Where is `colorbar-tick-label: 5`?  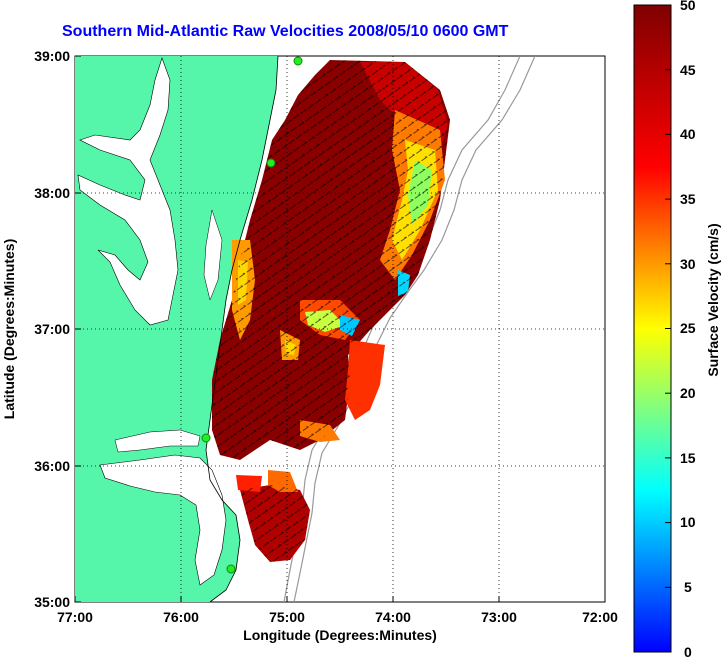 colorbar-tick-label: 5 is located at coordinates (688, 587).